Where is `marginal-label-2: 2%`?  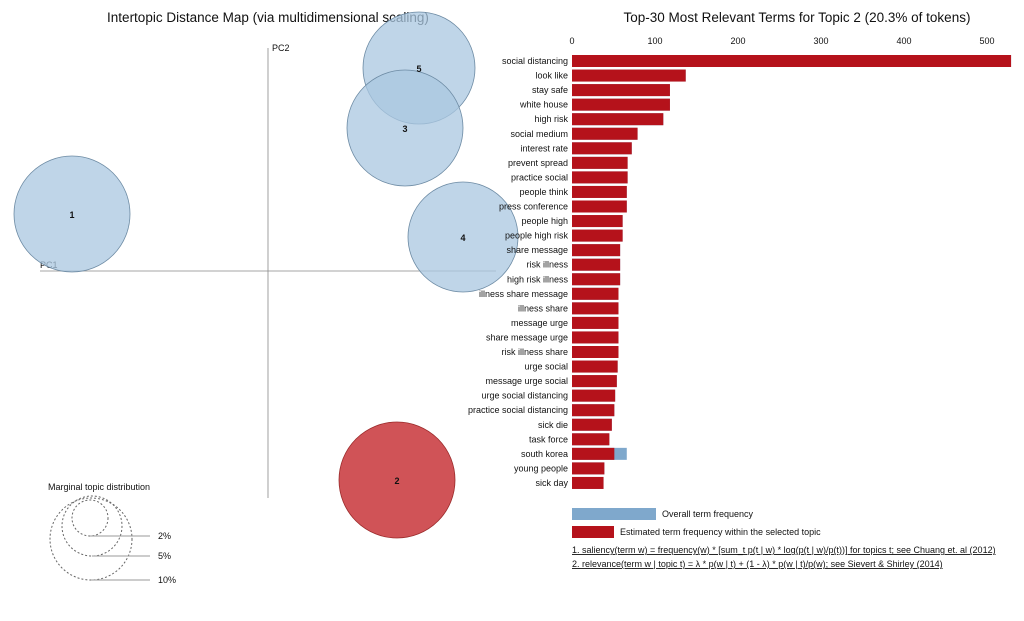 marginal-label-2: 2% is located at coordinates (164, 536).